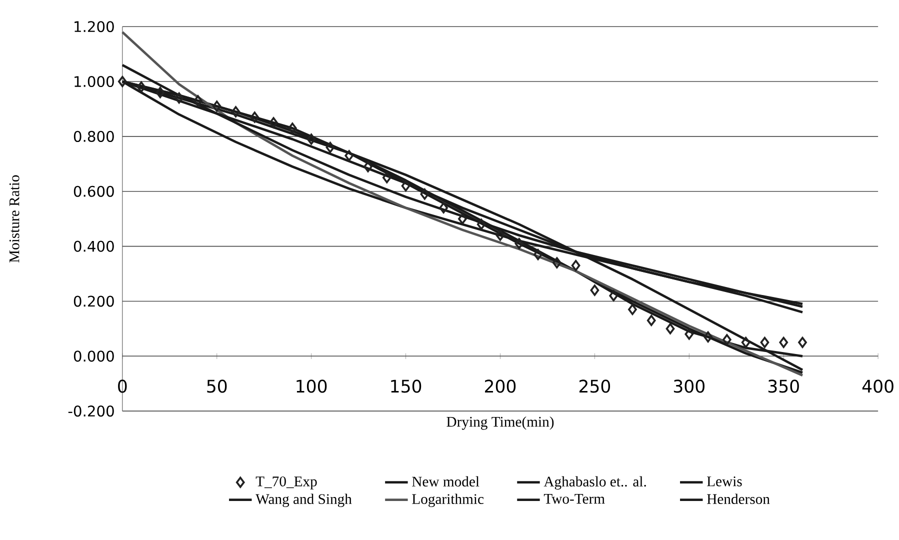 This screenshot has height=540, width=899. Describe the element at coordinates (94, 191) in the screenshot. I see `y-tick-label: 0.600` at that location.